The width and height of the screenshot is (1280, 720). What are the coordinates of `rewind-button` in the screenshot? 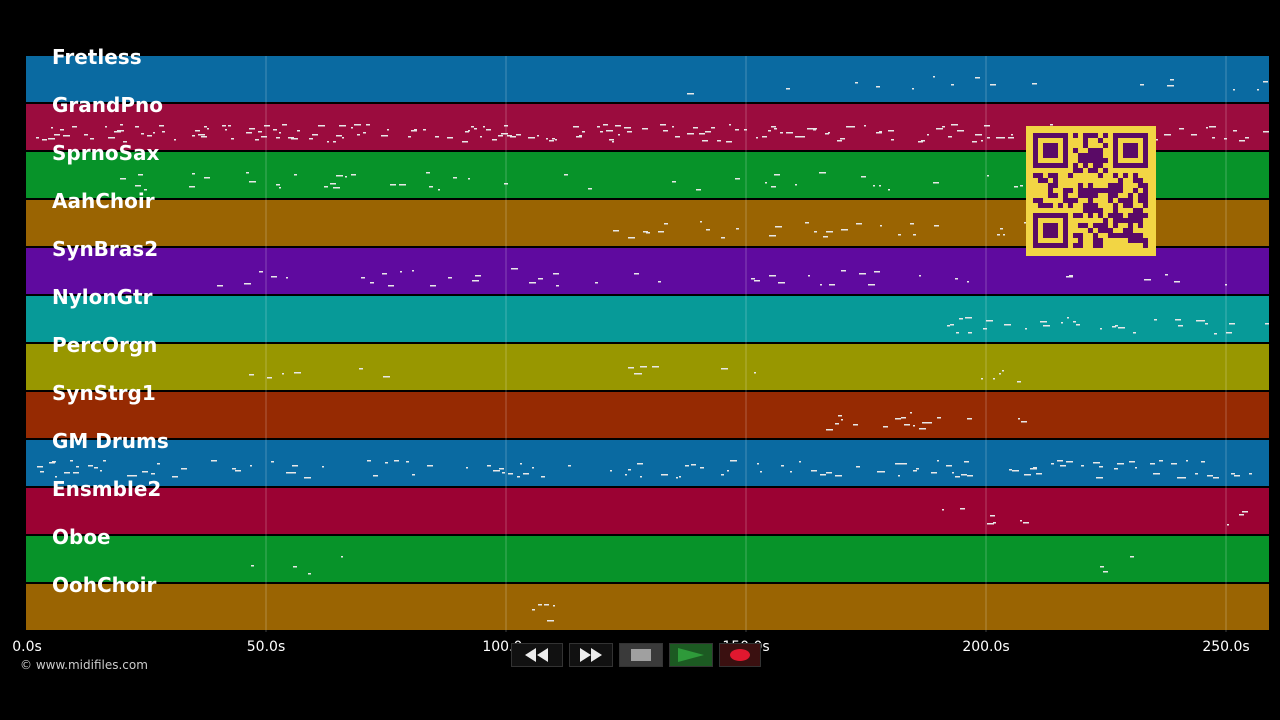 It's located at (537, 655).